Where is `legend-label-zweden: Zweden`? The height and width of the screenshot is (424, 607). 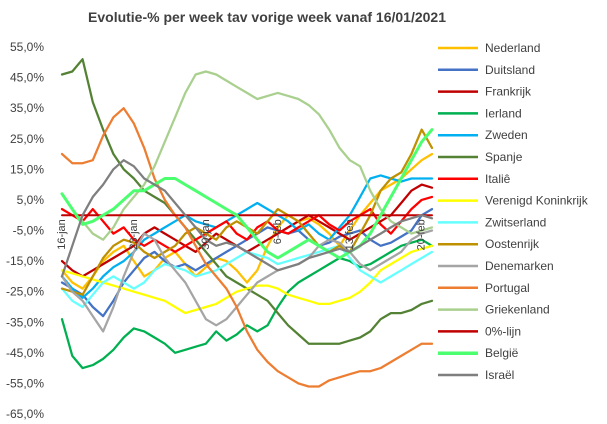
legend-label-zweden: Zweden is located at coordinates (506, 135).